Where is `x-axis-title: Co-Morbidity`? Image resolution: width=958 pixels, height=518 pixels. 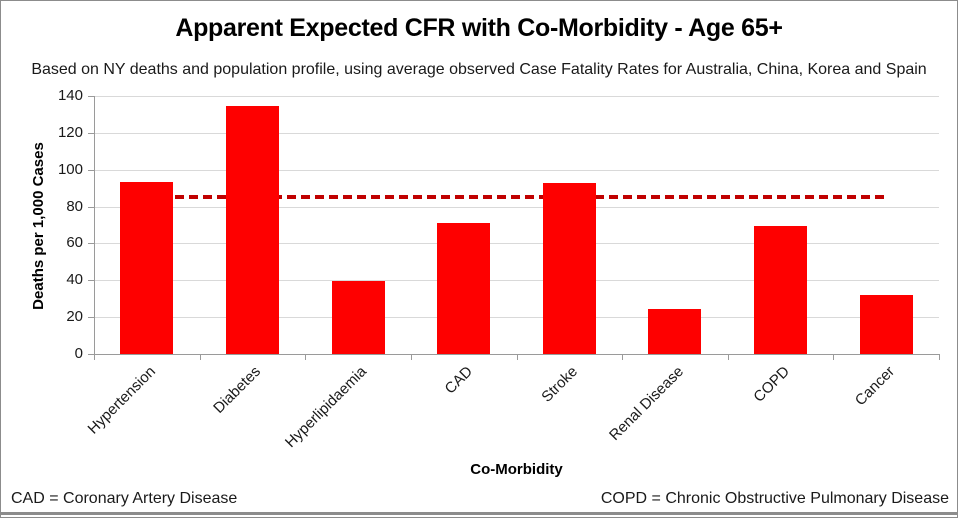 x-axis-title: Co-Morbidity is located at coordinates (516, 469).